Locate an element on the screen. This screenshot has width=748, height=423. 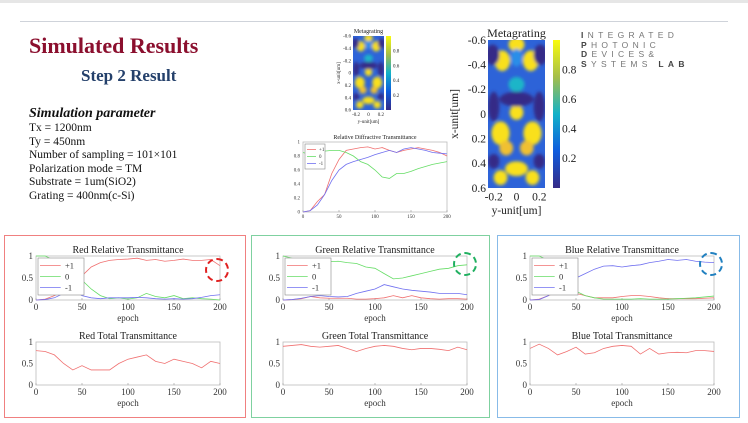
param-tx: Tx = 1200nm is located at coordinates (60, 128).